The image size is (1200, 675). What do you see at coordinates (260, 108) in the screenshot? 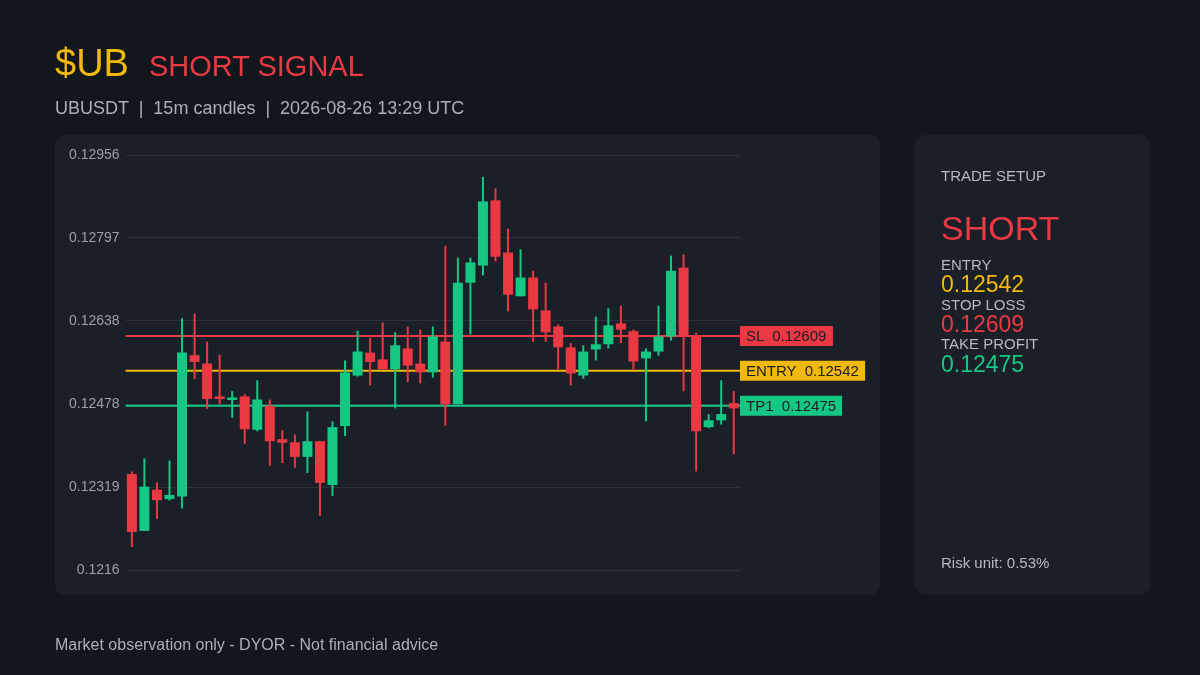
I see `text: UBUSDT | 15m candles | 2026-08-26 13:29 UTC` at bounding box center [260, 108].